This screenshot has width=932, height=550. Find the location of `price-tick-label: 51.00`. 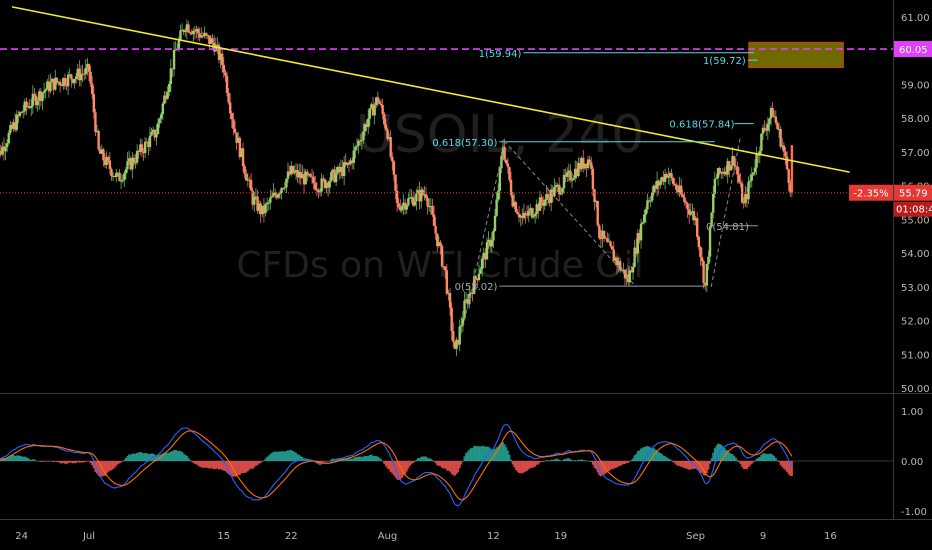

price-tick-label: 51.00 is located at coordinates (915, 355).